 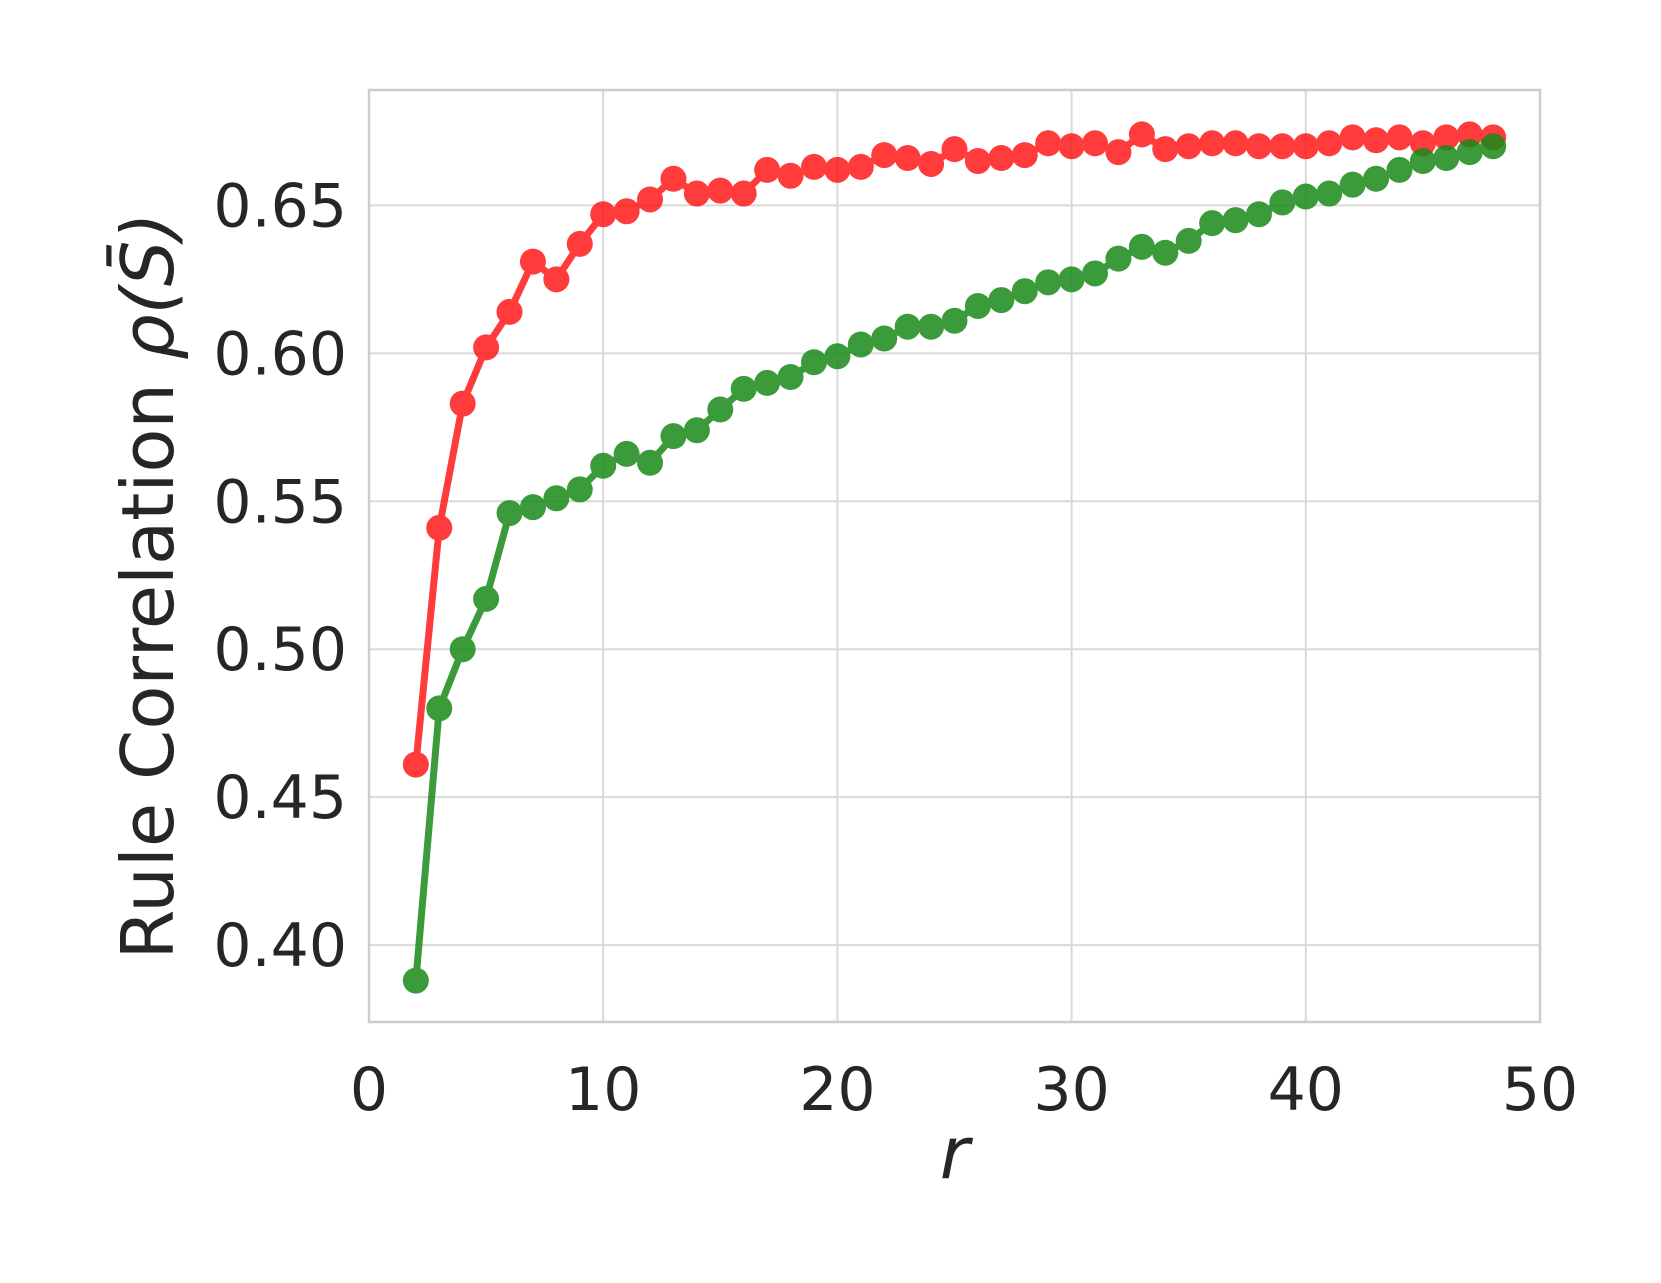 I want to click on x-tick-labels: 0 10 20 30 40 50, so click(x=964, y=1090).